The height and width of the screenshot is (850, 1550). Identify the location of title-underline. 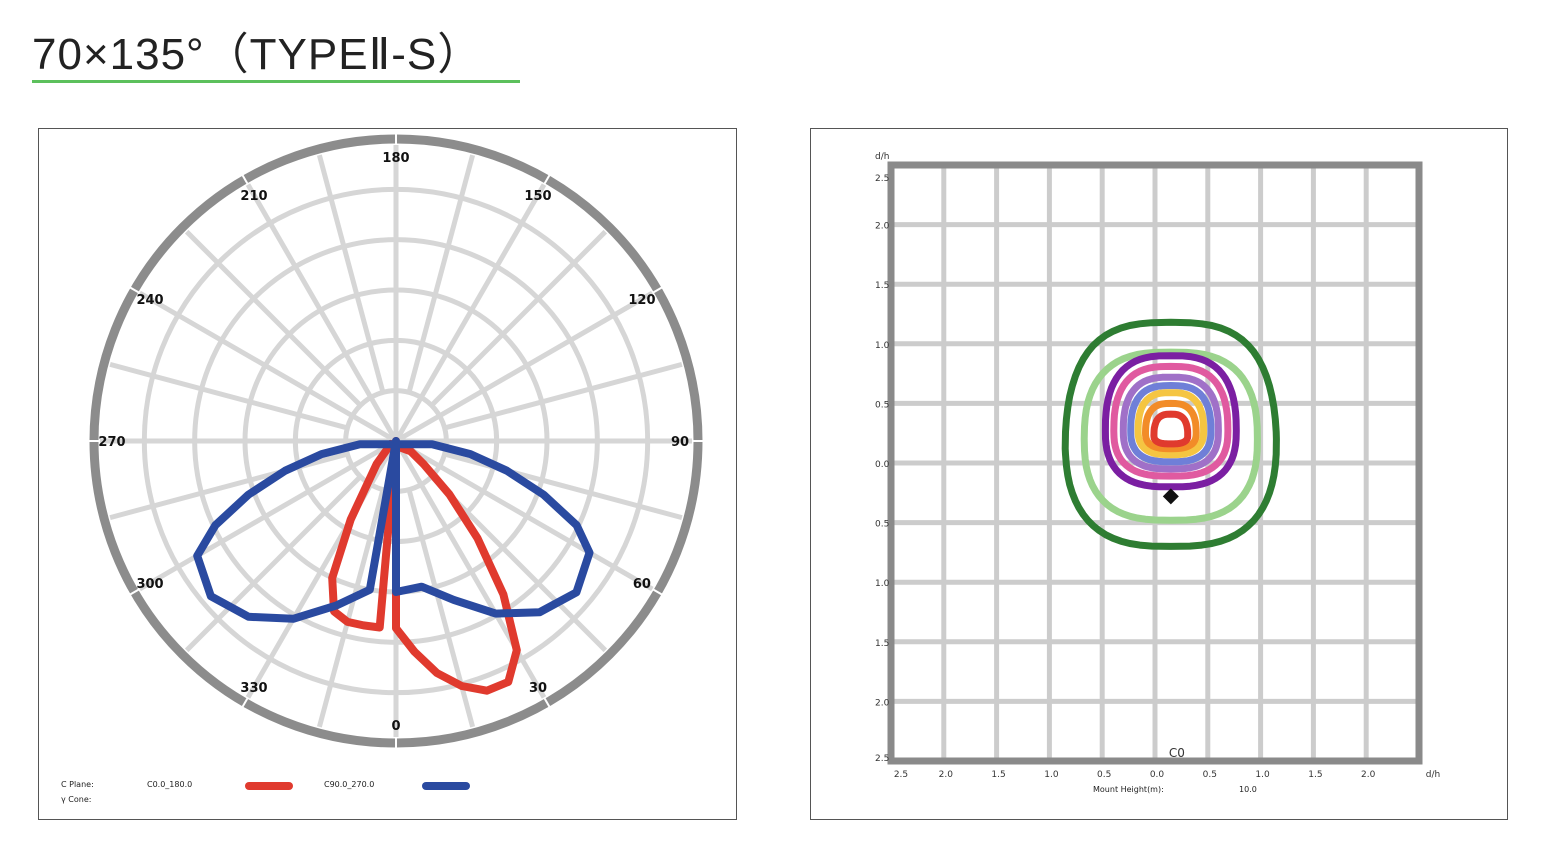
(276, 81).